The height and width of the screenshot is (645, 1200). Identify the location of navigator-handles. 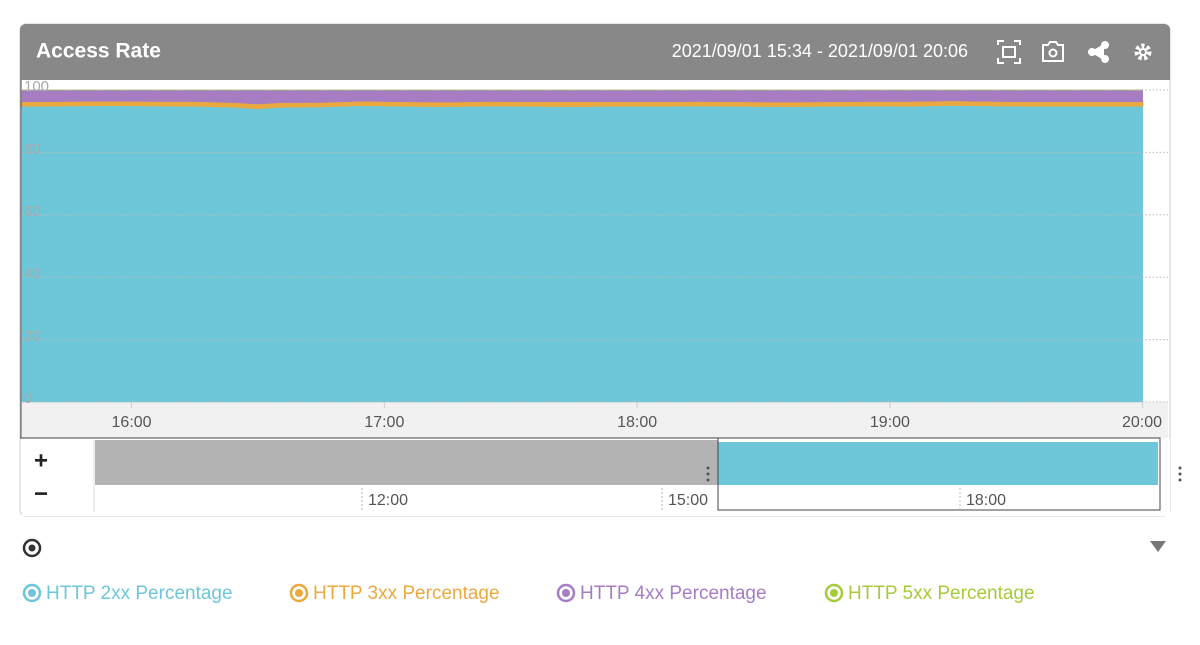
(944, 474).